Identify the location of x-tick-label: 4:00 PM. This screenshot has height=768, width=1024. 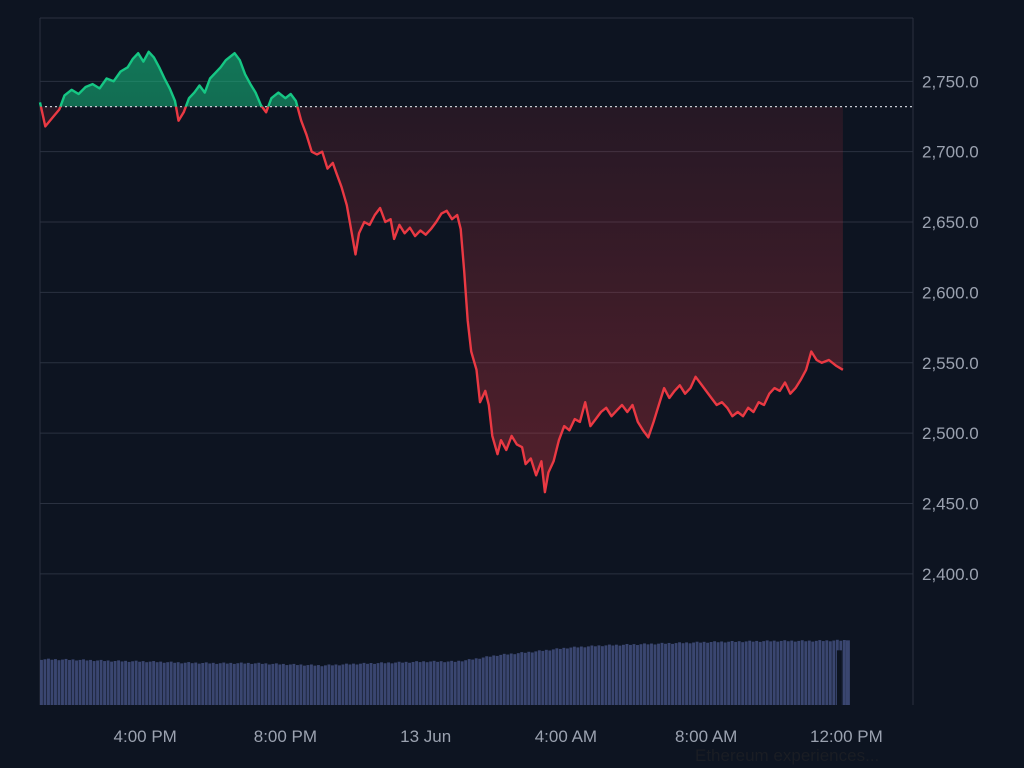
(145, 736).